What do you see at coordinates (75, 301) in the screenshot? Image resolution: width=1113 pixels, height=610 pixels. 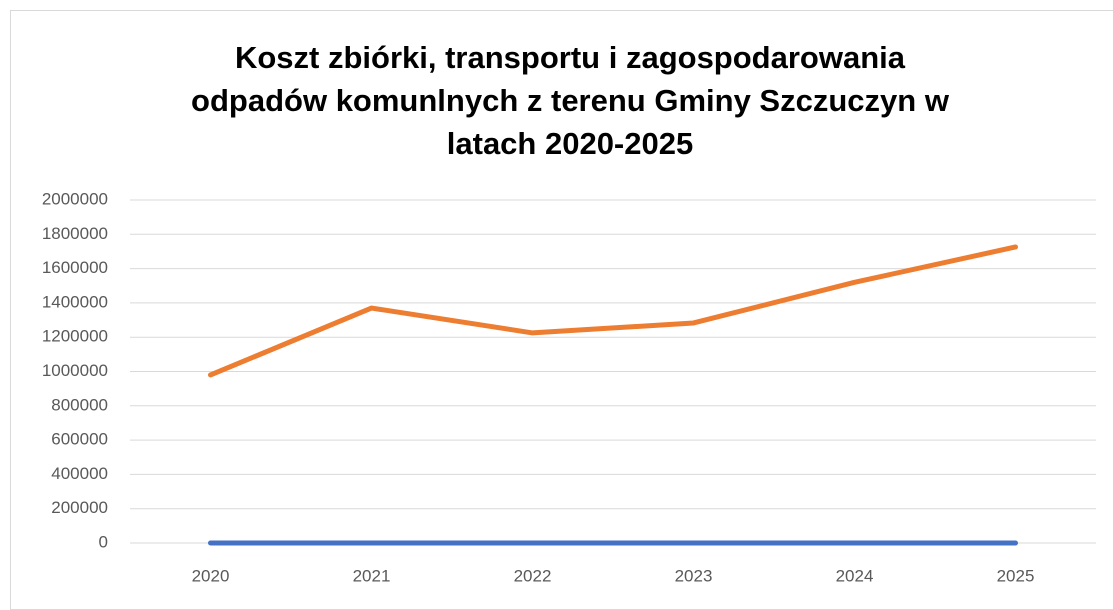 I see `y-tick-label: 1400000` at bounding box center [75, 301].